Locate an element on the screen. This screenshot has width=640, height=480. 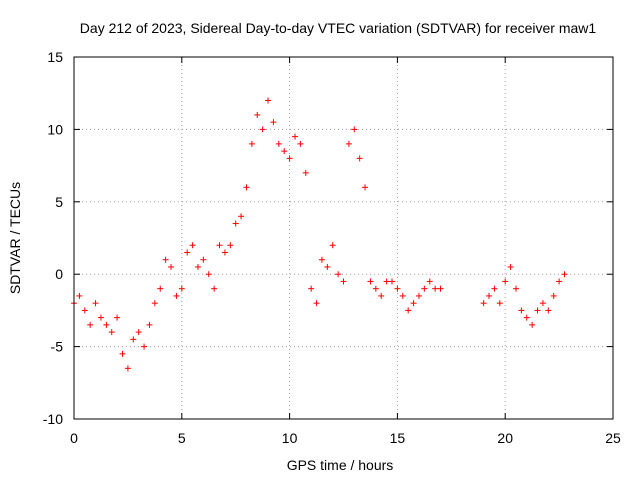
x-tick-label: 5 is located at coordinates (182, 438).